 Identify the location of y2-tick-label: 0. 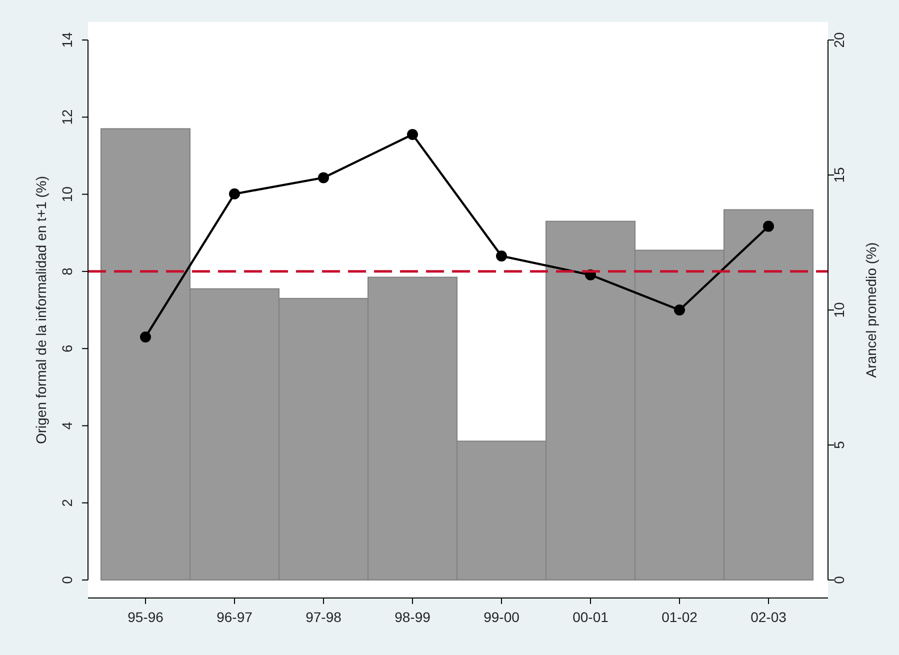
(839, 580).